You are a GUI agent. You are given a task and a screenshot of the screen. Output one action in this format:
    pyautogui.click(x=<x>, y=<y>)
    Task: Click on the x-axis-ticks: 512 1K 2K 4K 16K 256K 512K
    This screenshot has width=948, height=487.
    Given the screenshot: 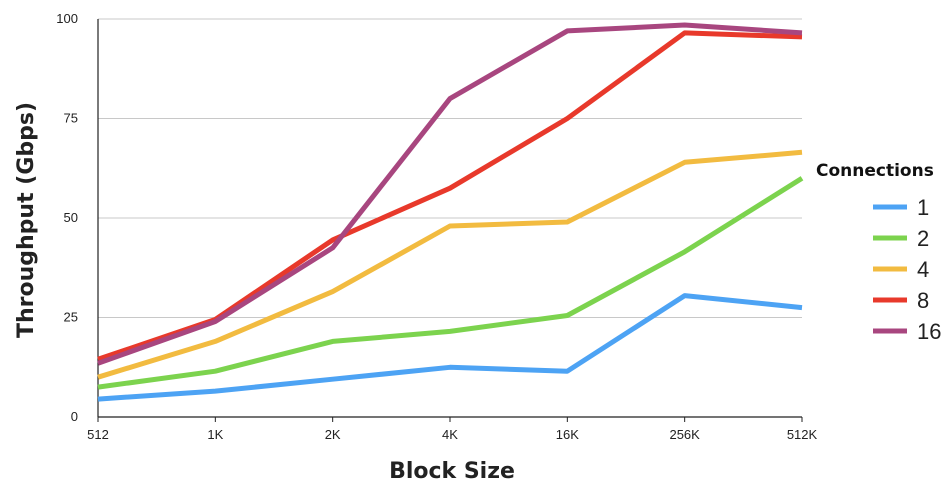 What is the action you would take?
    pyautogui.click(x=452, y=429)
    